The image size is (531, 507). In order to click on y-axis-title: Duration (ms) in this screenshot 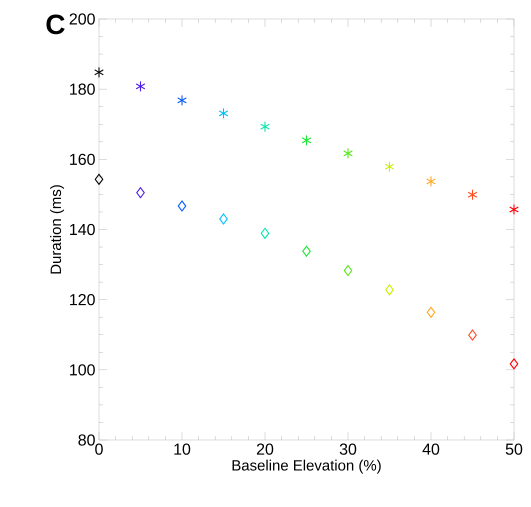, I will do `click(57, 229)`.